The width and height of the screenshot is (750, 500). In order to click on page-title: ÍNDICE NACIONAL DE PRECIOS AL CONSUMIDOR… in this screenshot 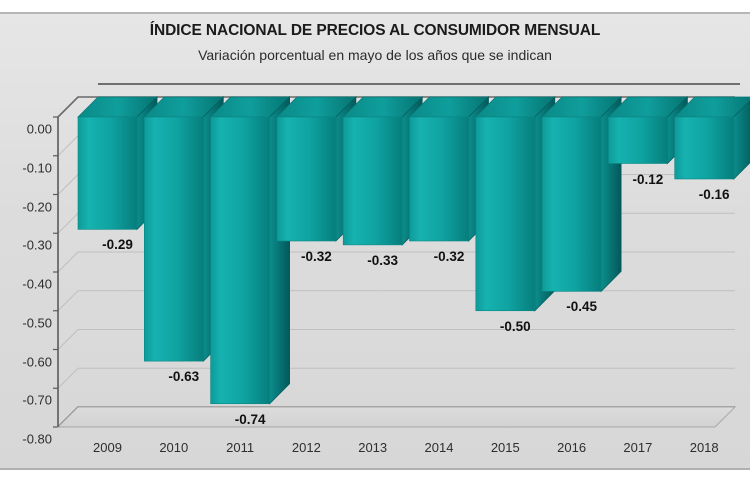, I will do `click(375, 30)`.